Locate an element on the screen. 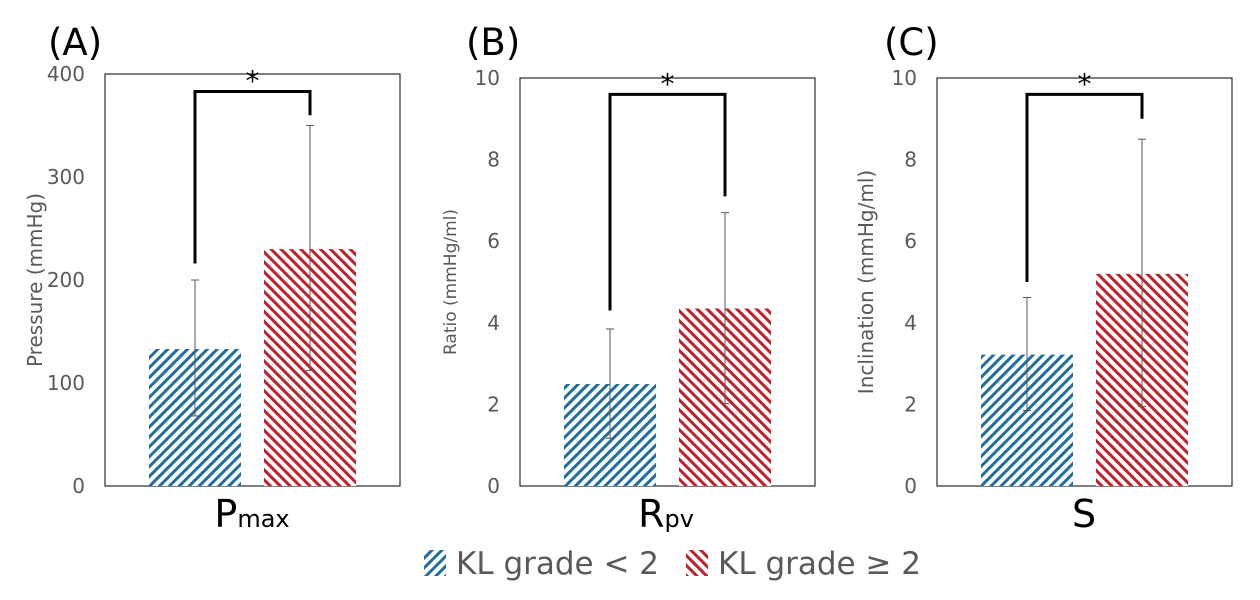 Image resolution: width=1260 pixels, height=600 pixels. y-axis-label: Inclination (mmHg/ml) is located at coordinates (866, 282).